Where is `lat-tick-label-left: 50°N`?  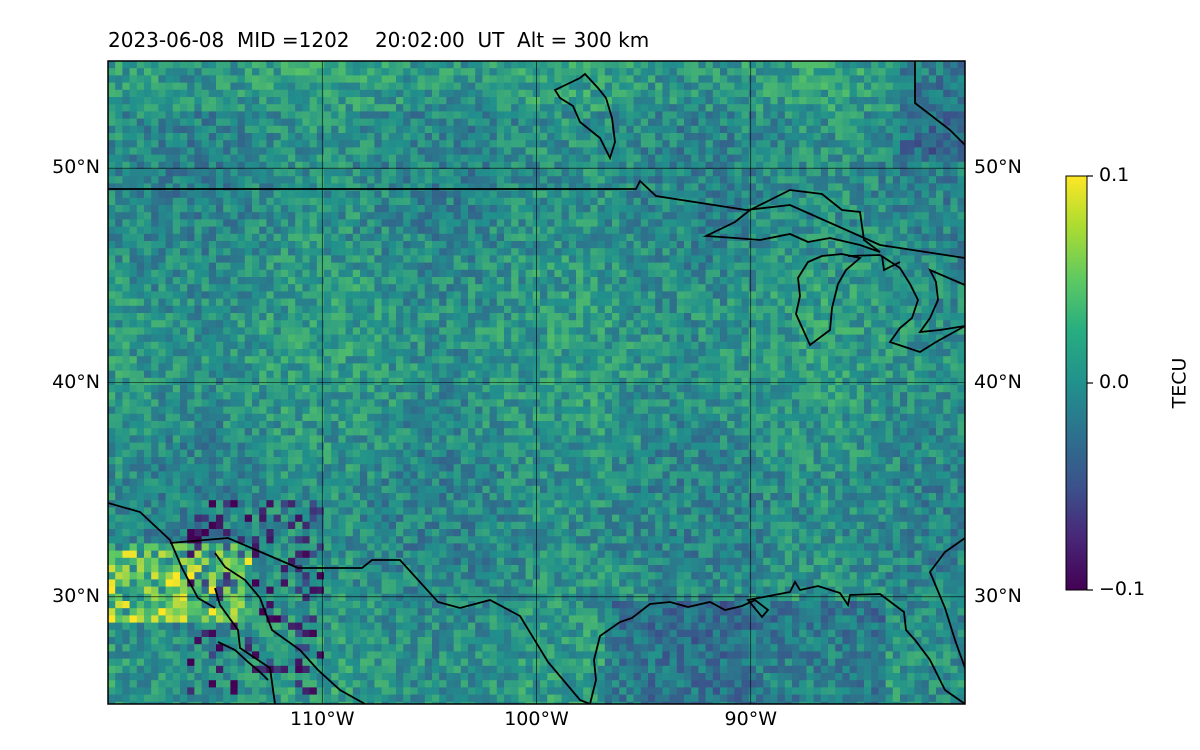 lat-tick-label-left: 50°N is located at coordinates (76, 167).